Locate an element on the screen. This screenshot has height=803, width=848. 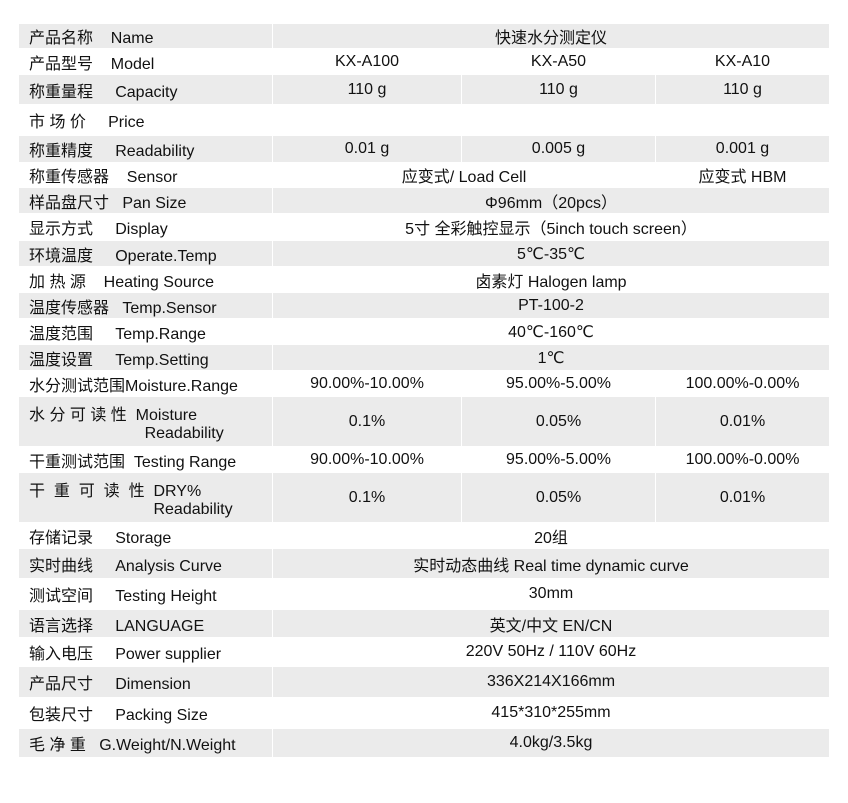
row-value: 415*310*255mm is located at coordinates (551, 713).